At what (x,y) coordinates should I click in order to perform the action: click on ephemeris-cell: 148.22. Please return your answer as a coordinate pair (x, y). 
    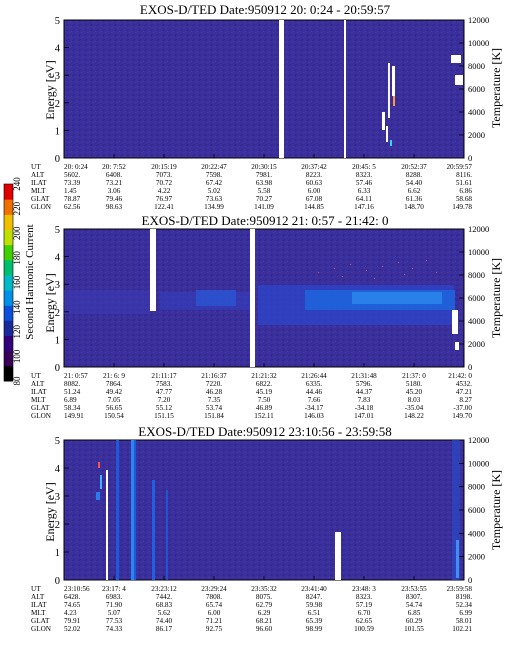
    Looking at the image, I should click on (414, 416).